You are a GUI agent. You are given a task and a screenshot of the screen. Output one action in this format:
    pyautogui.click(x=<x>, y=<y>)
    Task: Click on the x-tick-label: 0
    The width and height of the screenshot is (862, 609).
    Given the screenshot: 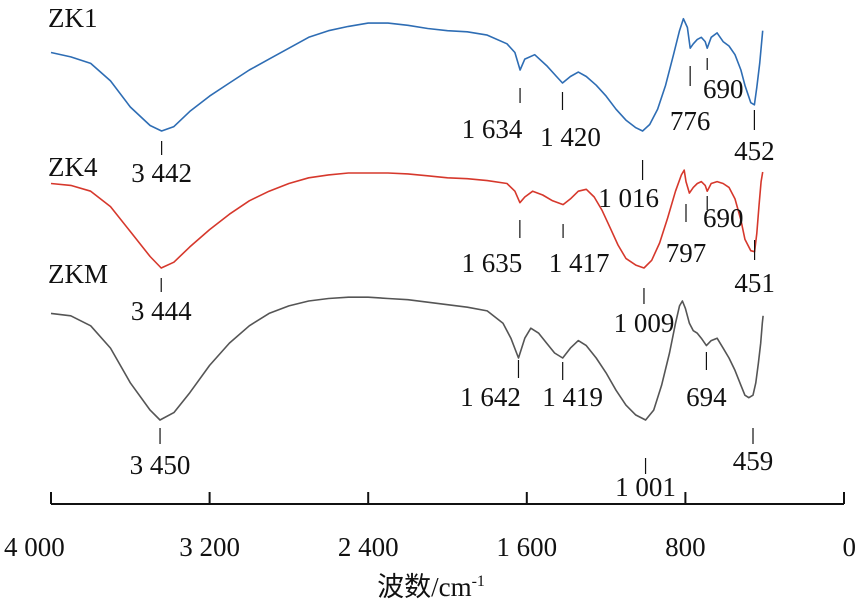 What is the action you would take?
    pyautogui.click(x=850, y=547)
    